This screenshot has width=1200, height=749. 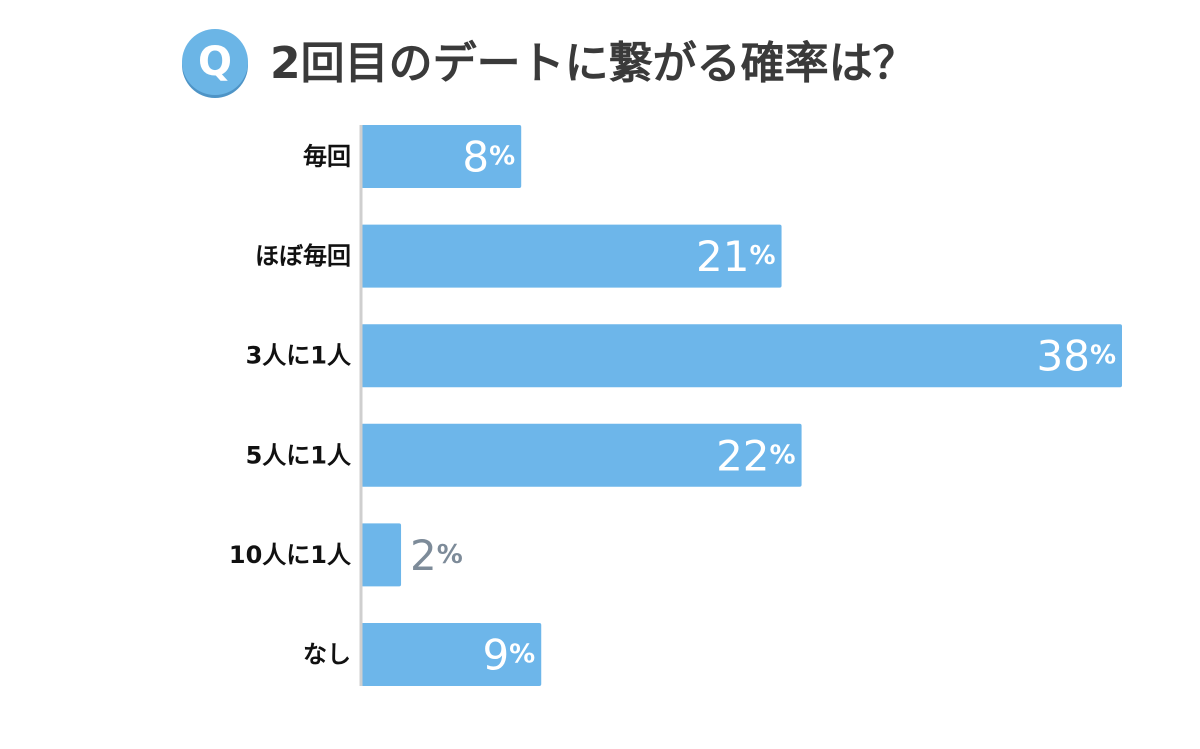 What do you see at coordinates (215, 62) in the screenshot?
I see `question-badge-icon: Q` at bounding box center [215, 62].